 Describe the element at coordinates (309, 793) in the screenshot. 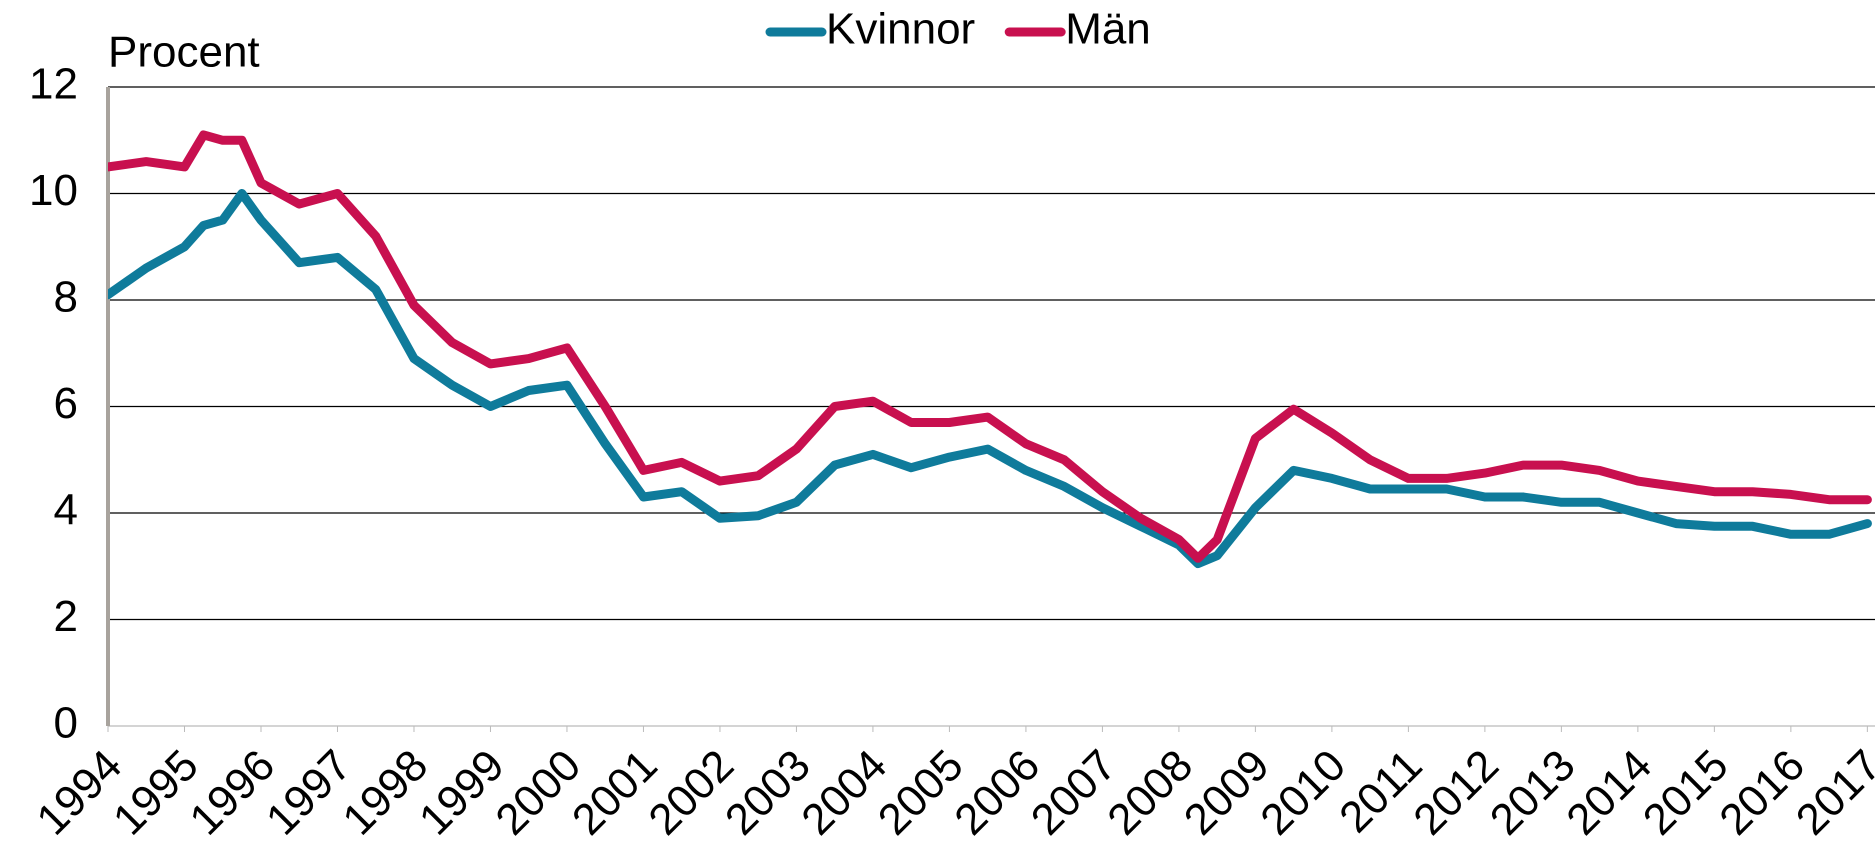

I see `x-tick-label: 1997` at that location.